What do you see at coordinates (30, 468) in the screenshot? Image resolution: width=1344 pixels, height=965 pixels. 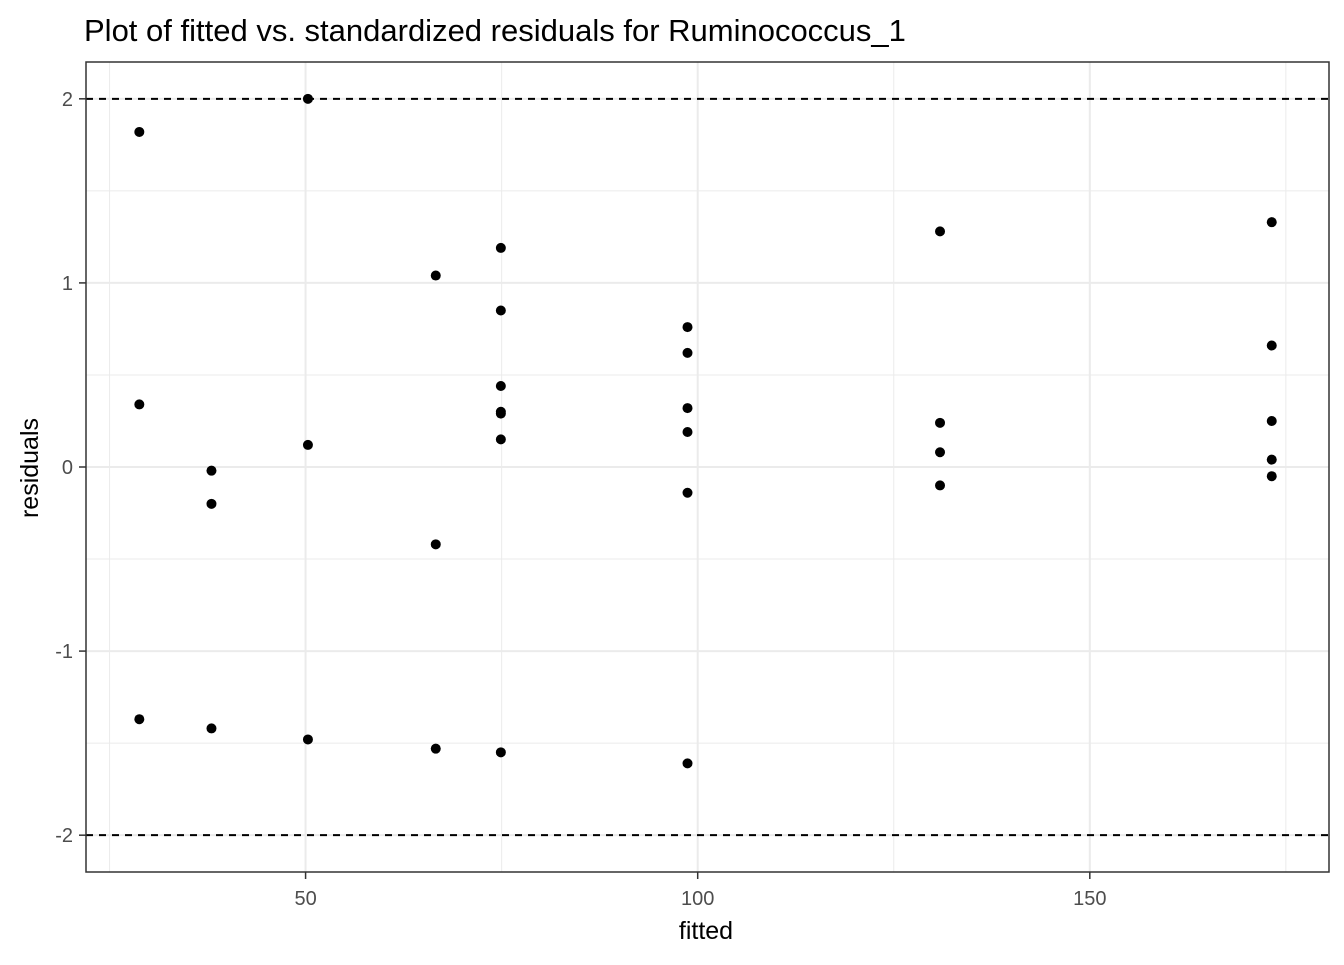 I see `y-axis-title: residuals` at bounding box center [30, 468].